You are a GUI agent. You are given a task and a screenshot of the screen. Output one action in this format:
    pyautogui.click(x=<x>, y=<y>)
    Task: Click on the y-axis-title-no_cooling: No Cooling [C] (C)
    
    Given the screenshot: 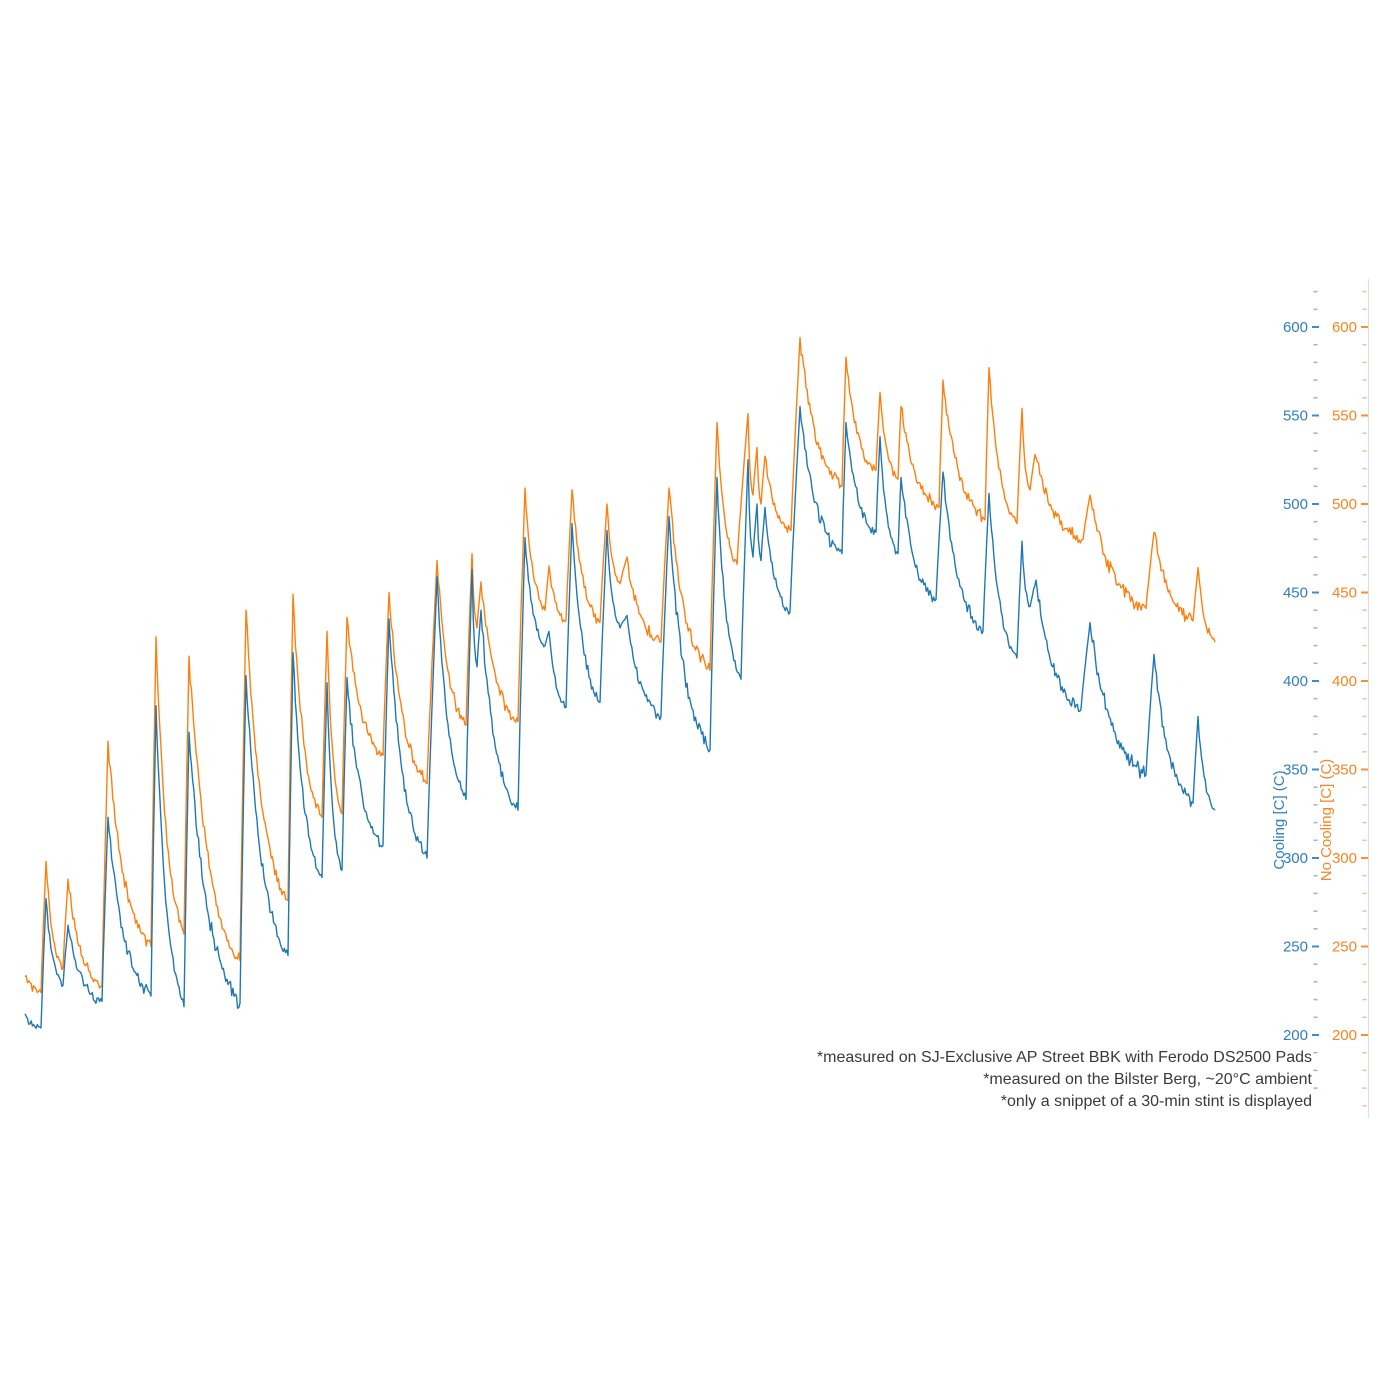 What is the action you would take?
    pyautogui.click(x=1326, y=820)
    